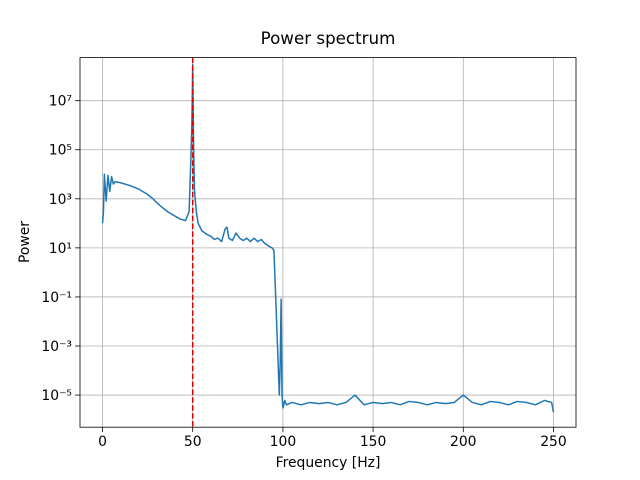 The image size is (640, 480). What do you see at coordinates (25, 242) in the screenshot?
I see `y-axis-label: Power` at bounding box center [25, 242].